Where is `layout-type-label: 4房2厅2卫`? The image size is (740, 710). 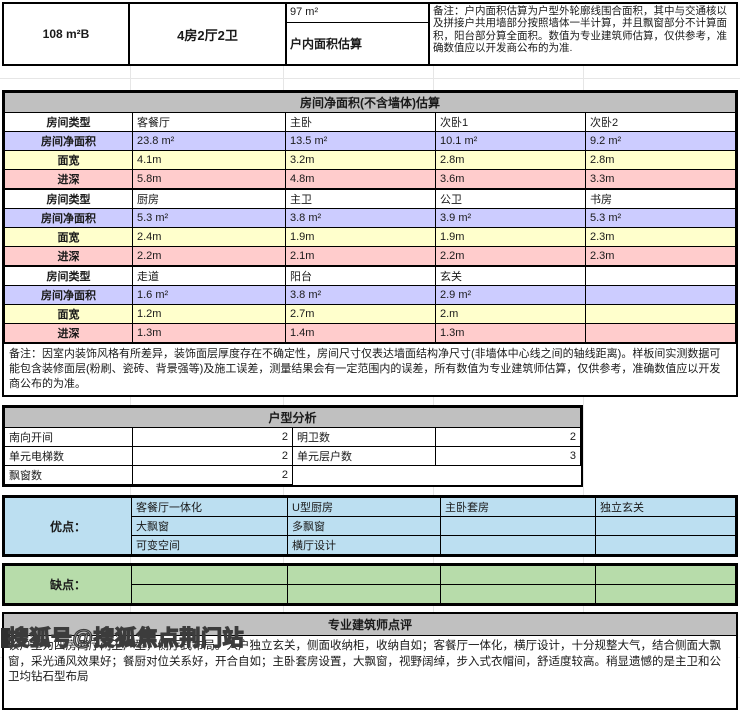
layout-type-label: 4房2厅2卫 is located at coordinates (207, 35).